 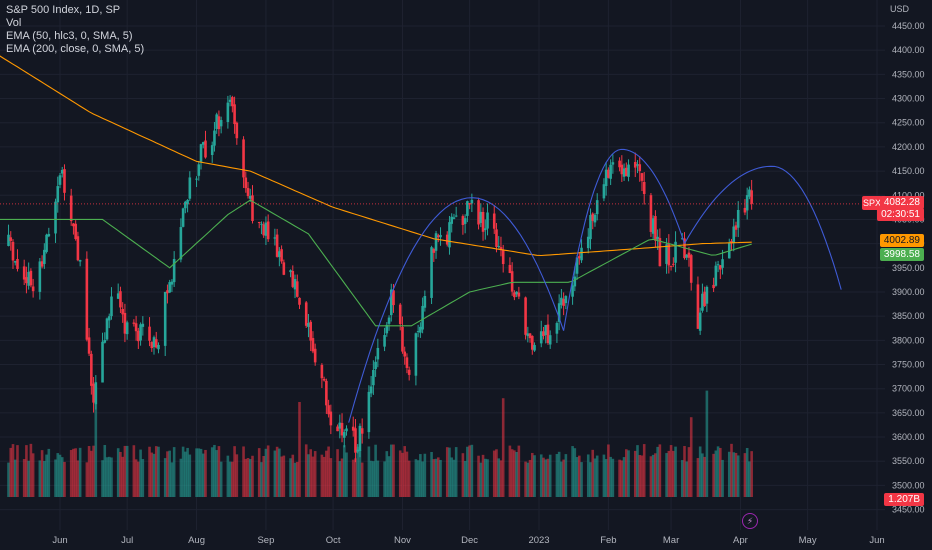 I want to click on x-tick-label: Nov, so click(x=402, y=540).